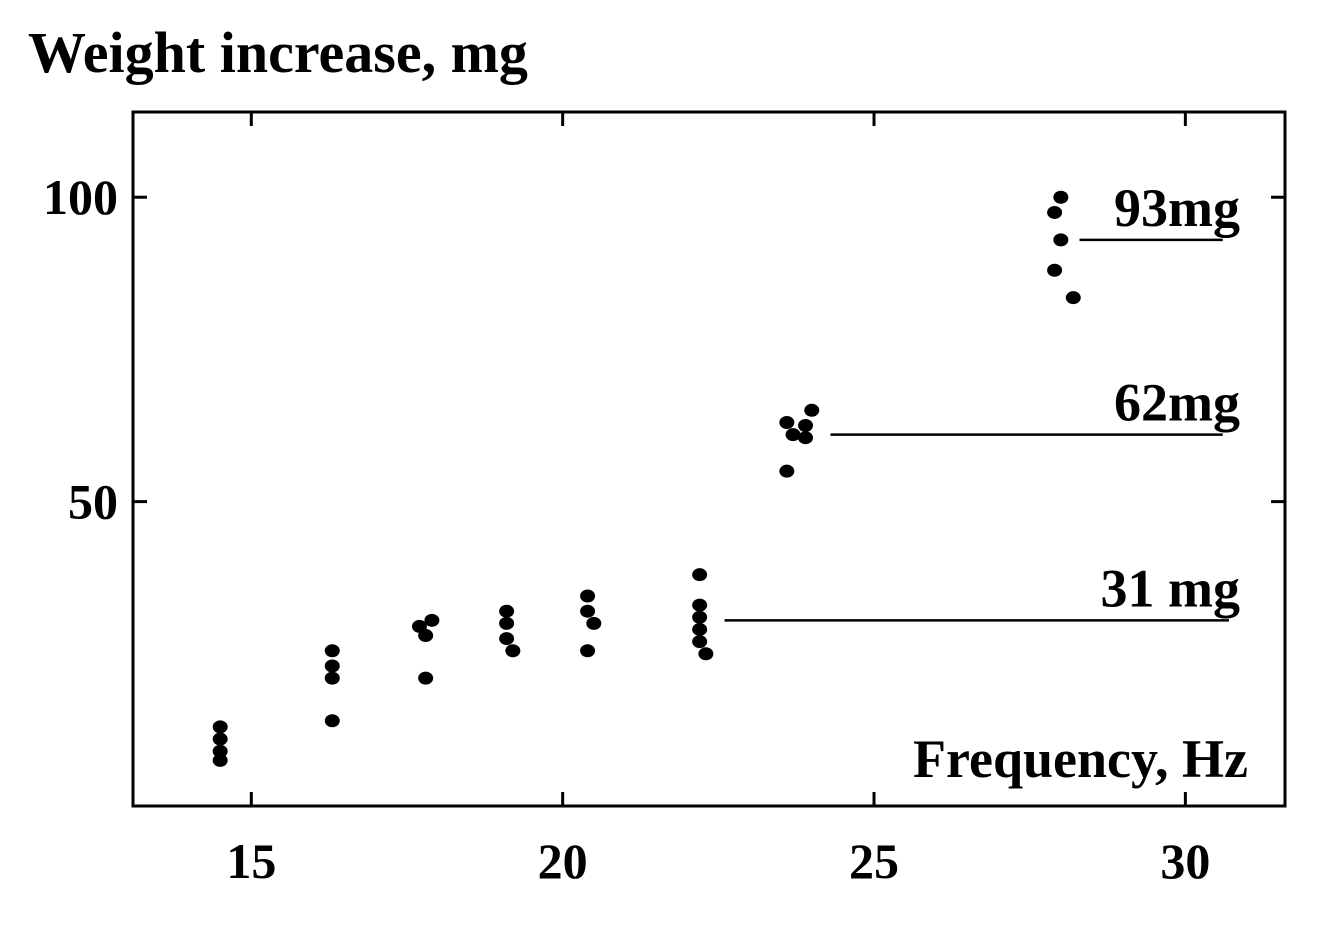  Describe the element at coordinates (1177, 208) in the screenshot. I see `annotation-label: 93mg` at that location.